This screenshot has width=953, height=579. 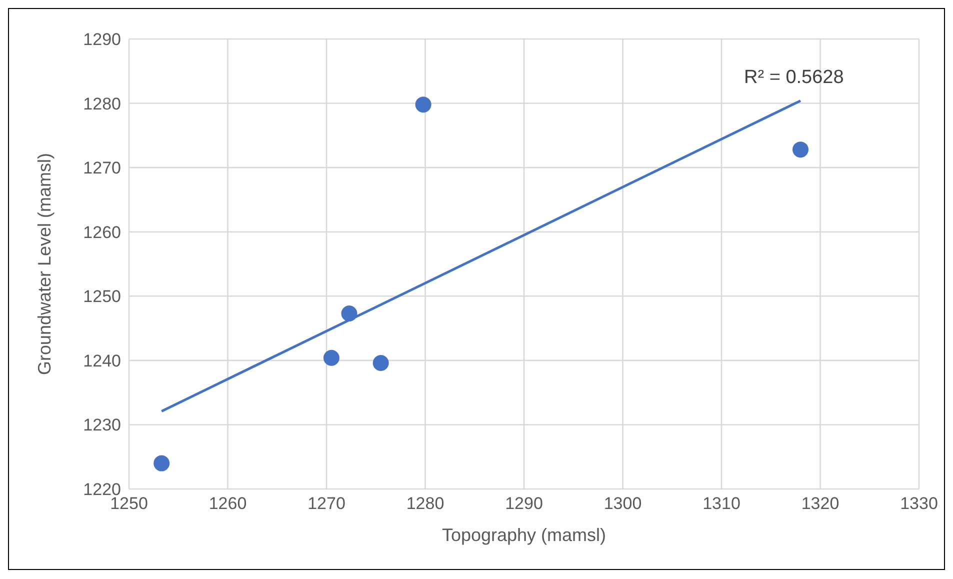 What do you see at coordinates (102, 104) in the screenshot?
I see `y-tick-label: 1280` at bounding box center [102, 104].